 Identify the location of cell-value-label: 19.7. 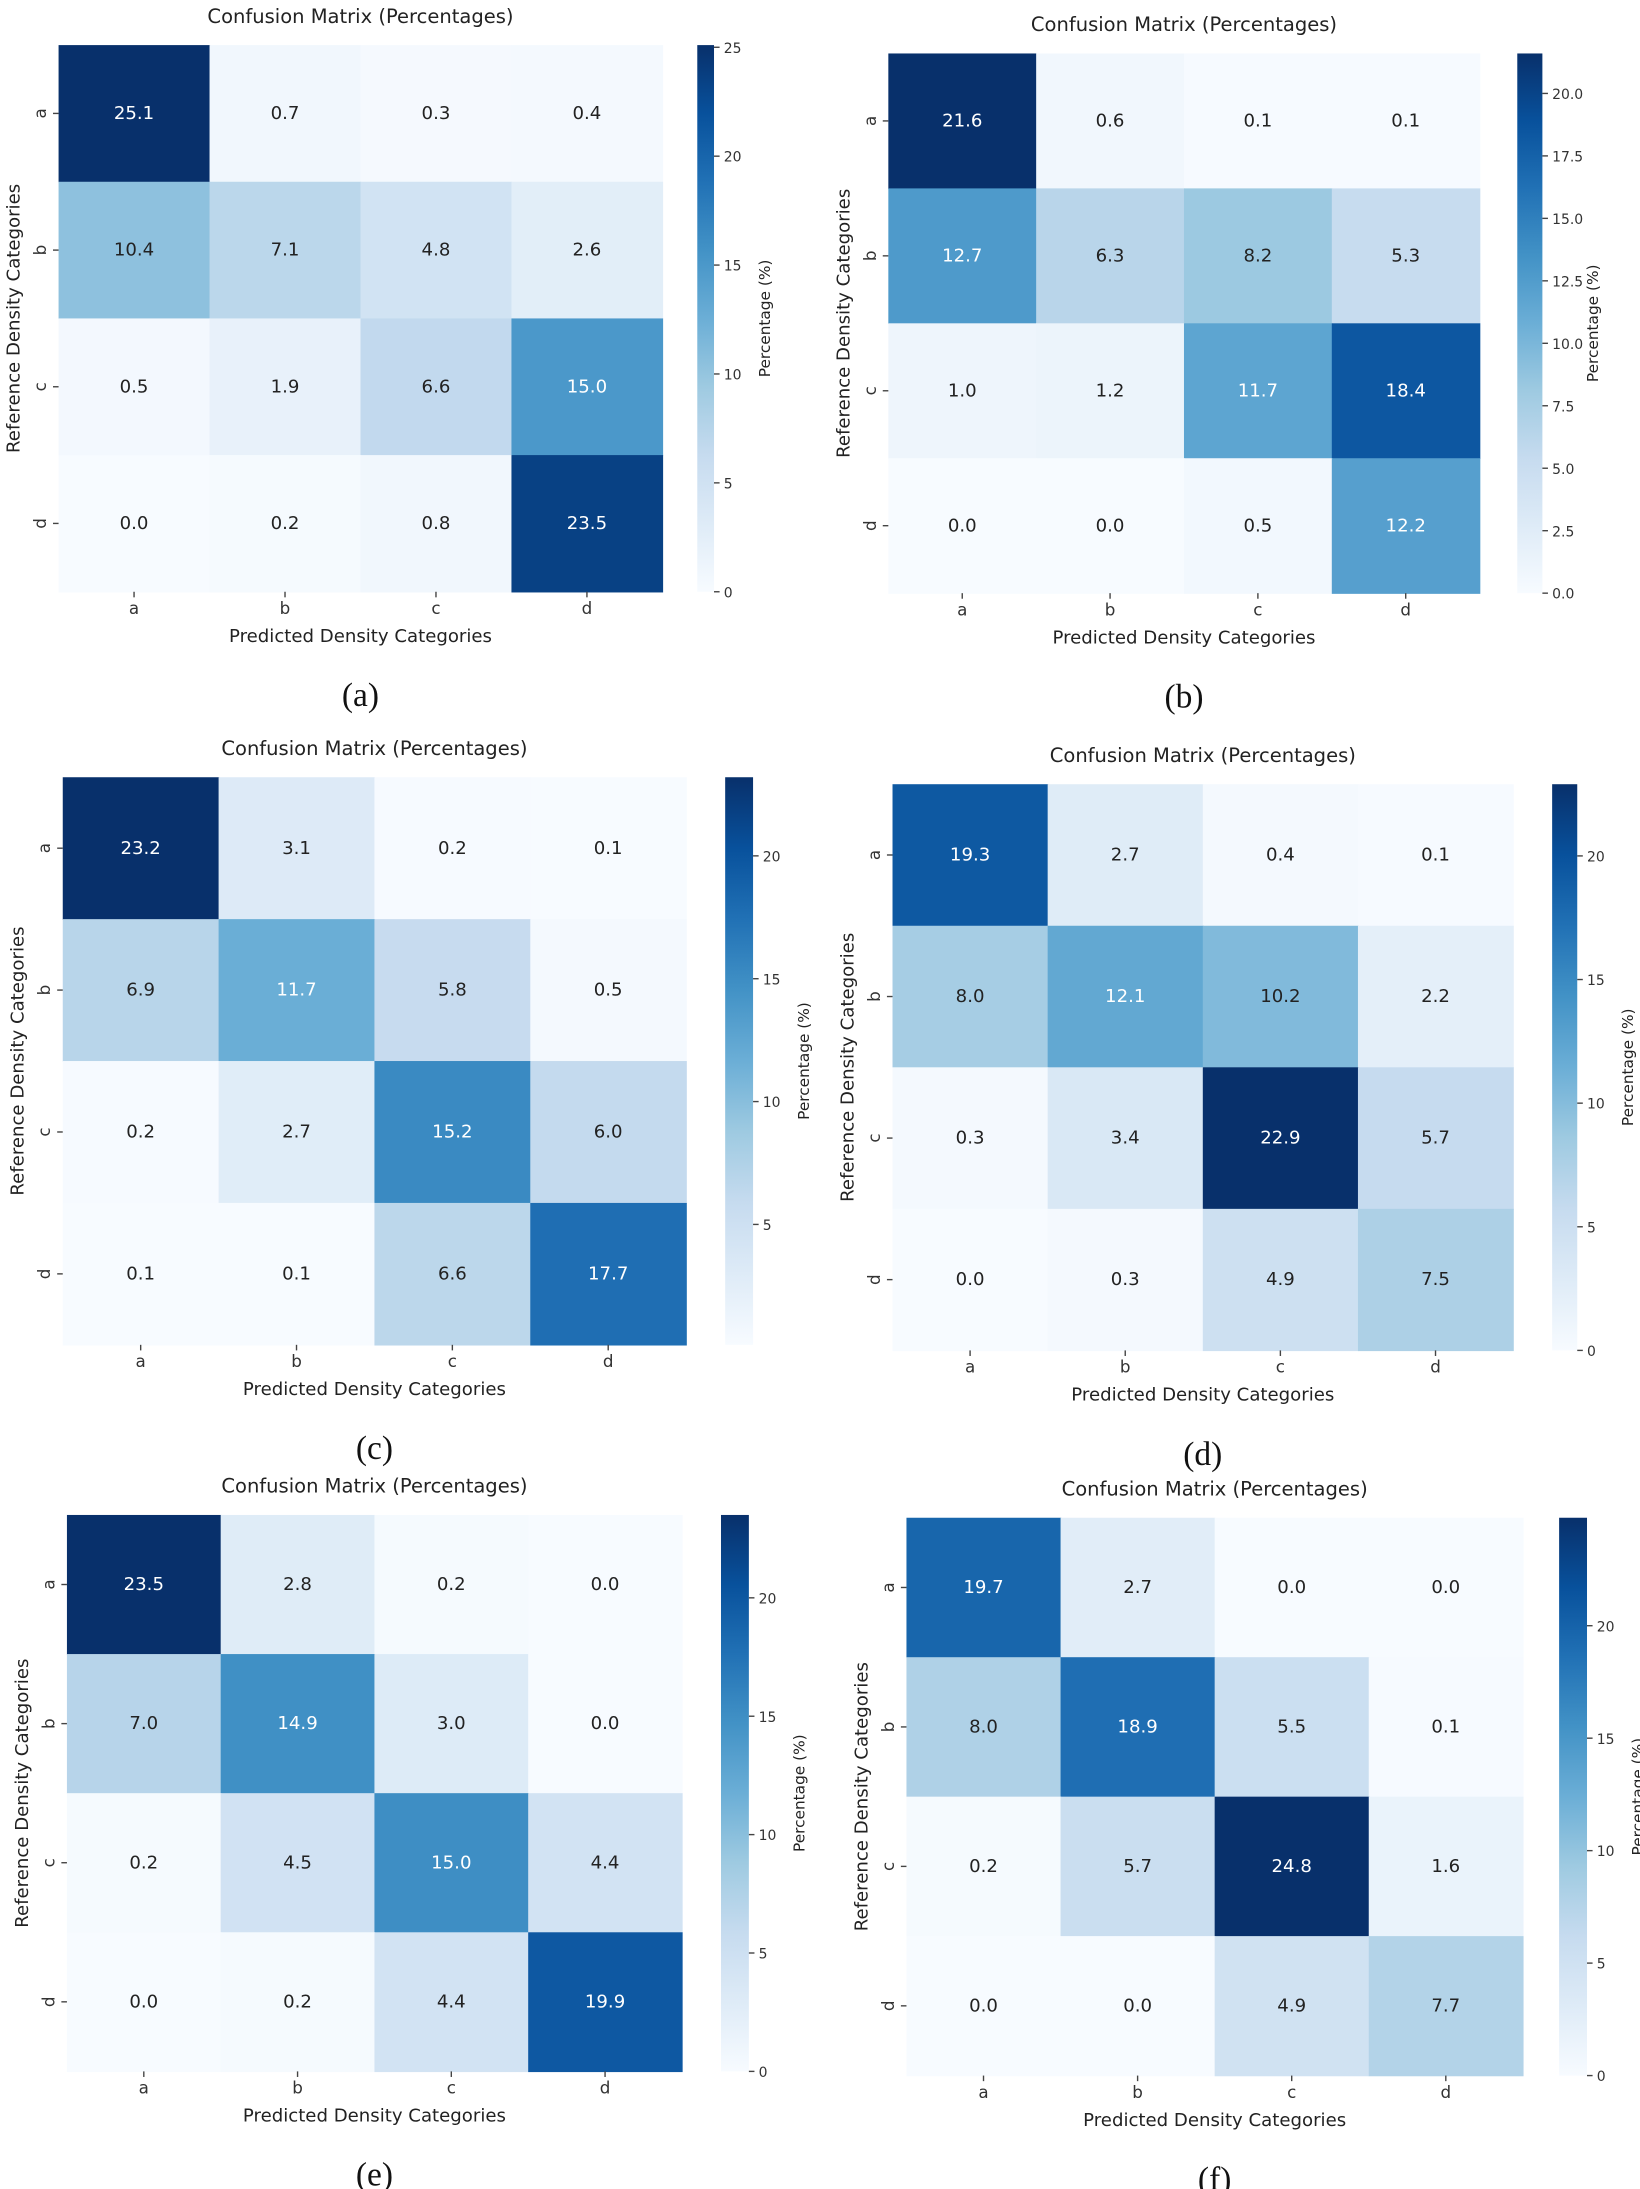
(983, 1587).